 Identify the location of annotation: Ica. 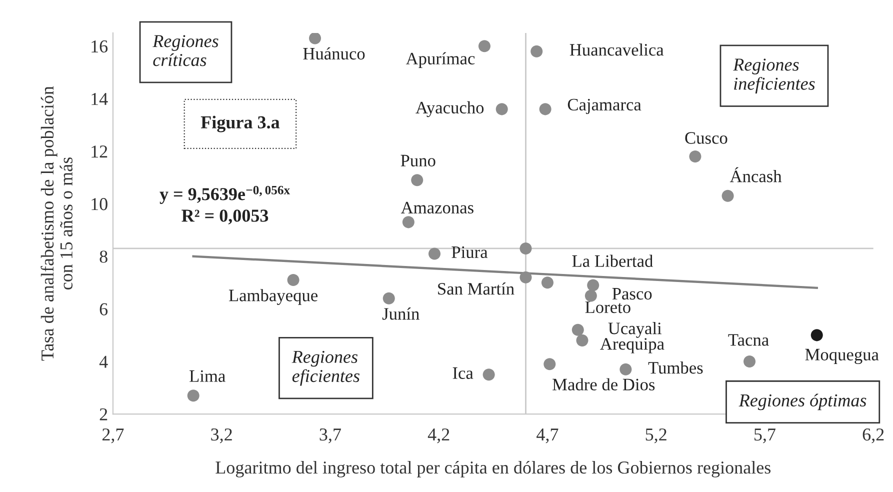
(463, 373).